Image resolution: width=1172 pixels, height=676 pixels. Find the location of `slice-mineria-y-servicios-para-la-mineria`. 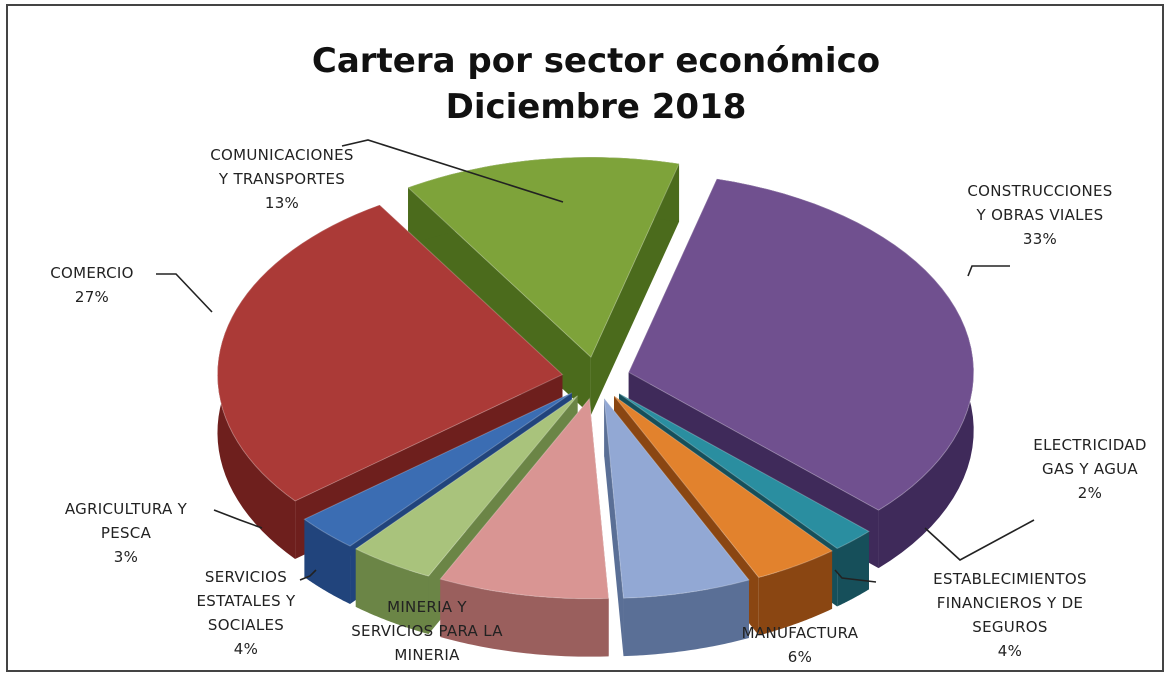

slice-mineria-y-servicios-para-la-mineria is located at coordinates (524, 527).